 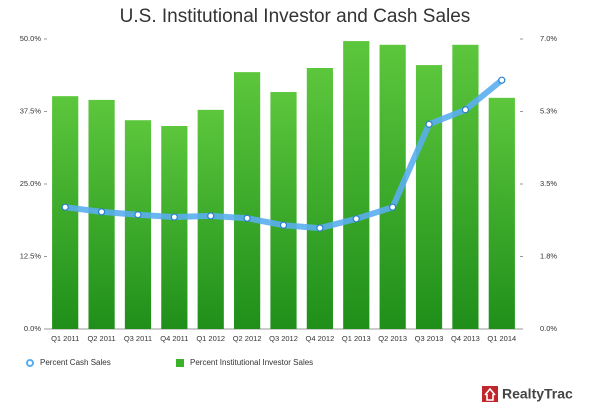 I want to click on logo: RealtyTrac, so click(x=527, y=394).